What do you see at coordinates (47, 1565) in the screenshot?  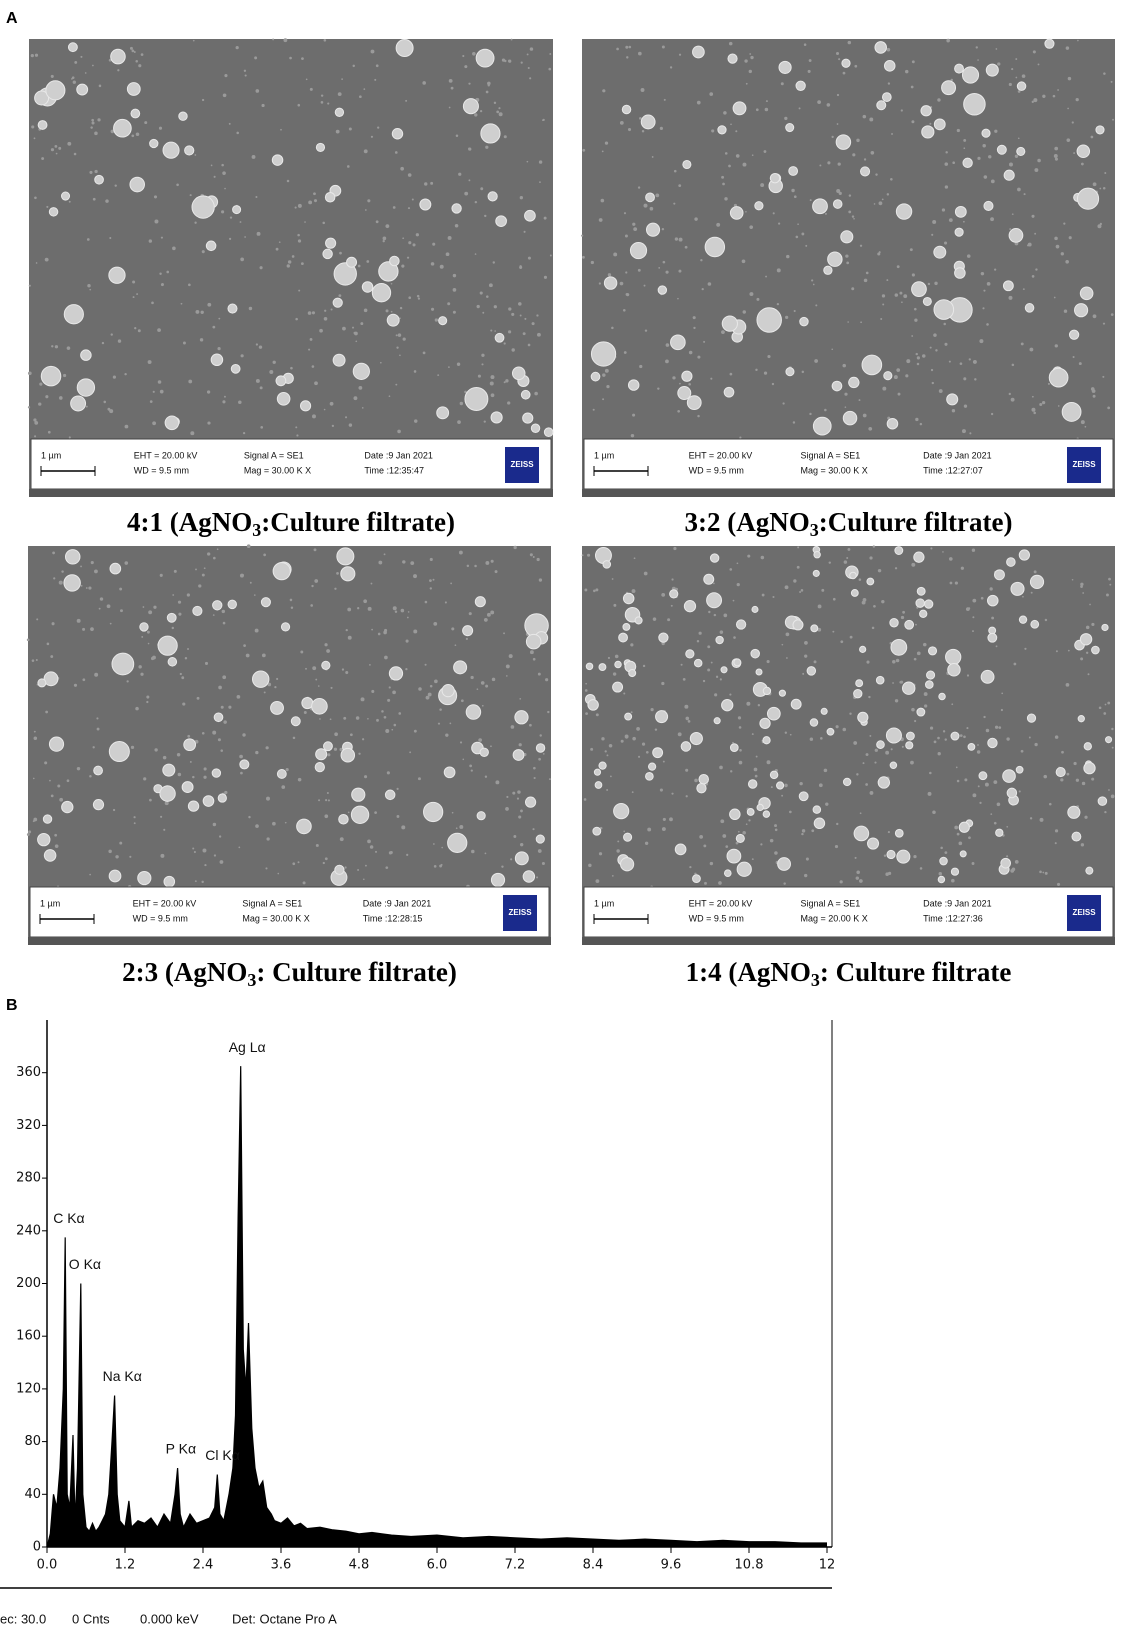 I see `x-tick-label: 0.0` at bounding box center [47, 1565].